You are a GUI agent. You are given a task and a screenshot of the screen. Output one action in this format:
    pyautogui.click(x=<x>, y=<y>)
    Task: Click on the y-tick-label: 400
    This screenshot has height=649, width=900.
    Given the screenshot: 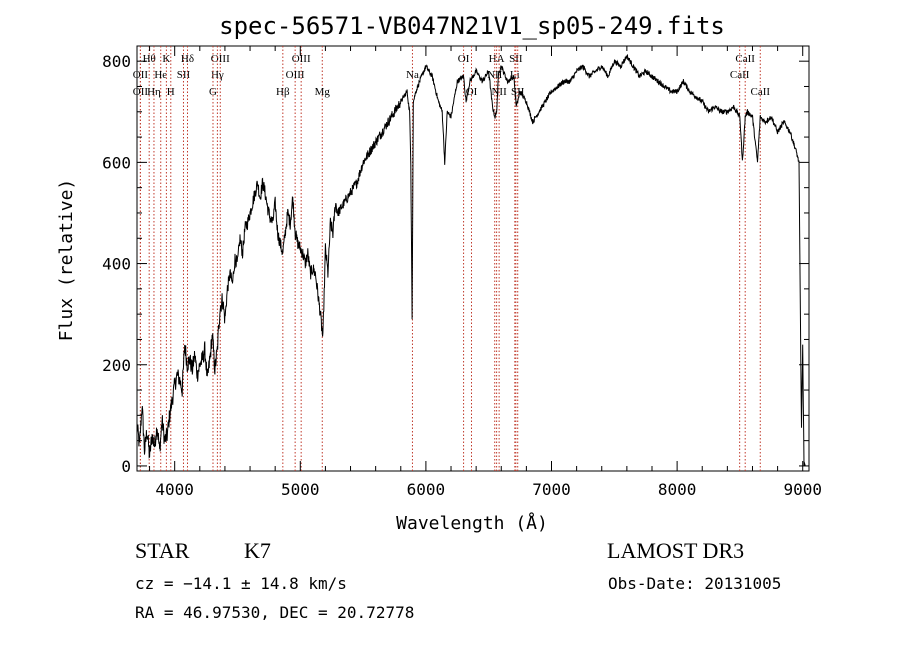 What is the action you would take?
    pyautogui.click(x=116, y=264)
    